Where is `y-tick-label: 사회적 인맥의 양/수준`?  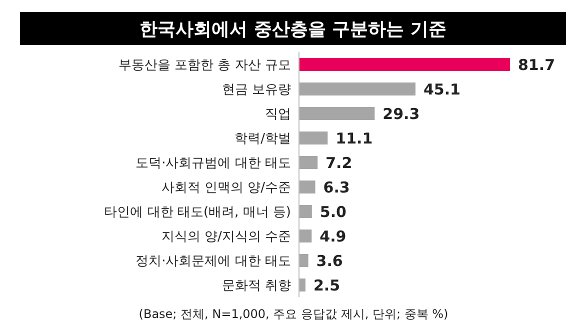
y-tick-label: 사회적 인맥의 양/수준 is located at coordinates (226, 188).